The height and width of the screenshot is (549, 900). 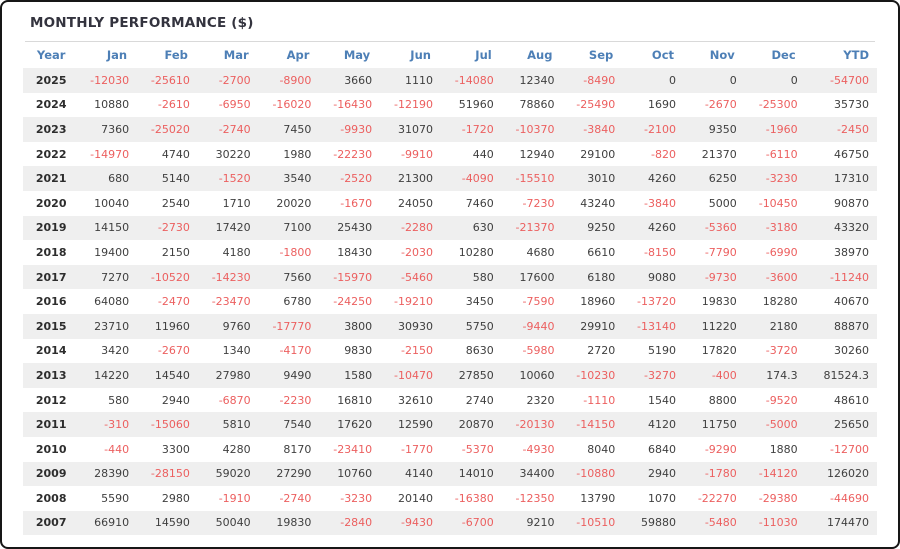 I want to click on value-cell: -23410, so click(x=353, y=449).